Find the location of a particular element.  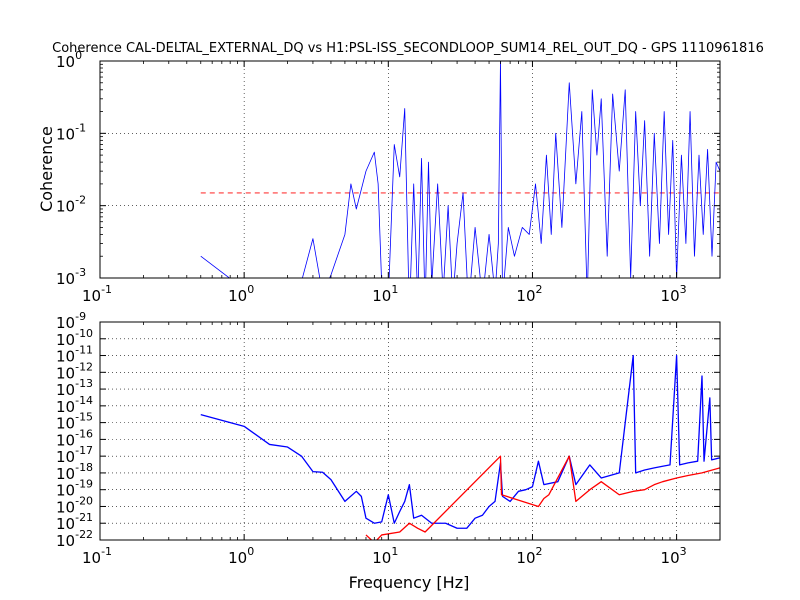

coherence-y-tick-label: 10⁰ is located at coordinates (69, 60).